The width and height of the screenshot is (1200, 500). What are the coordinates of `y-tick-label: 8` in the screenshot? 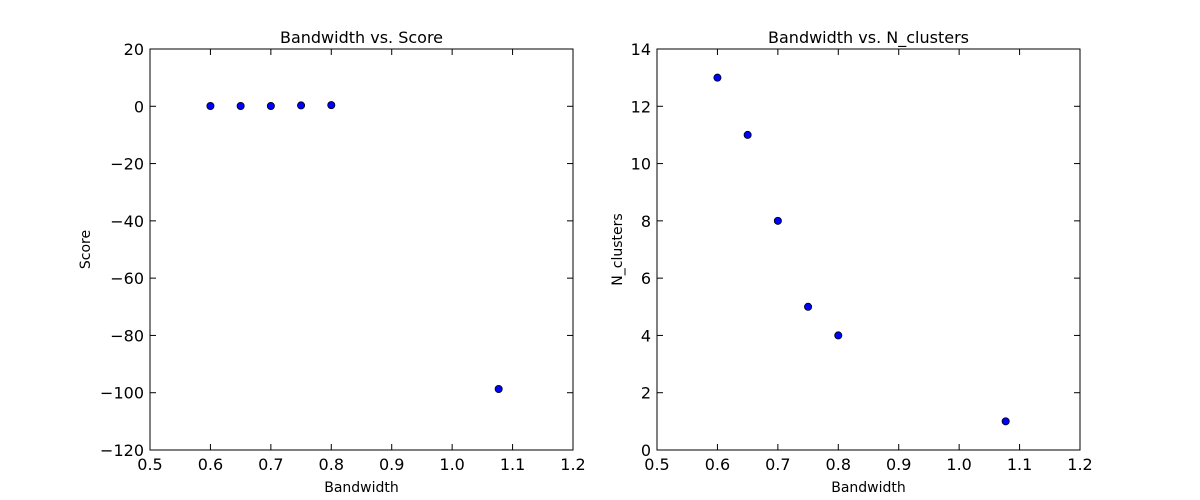 It's located at (646, 221).